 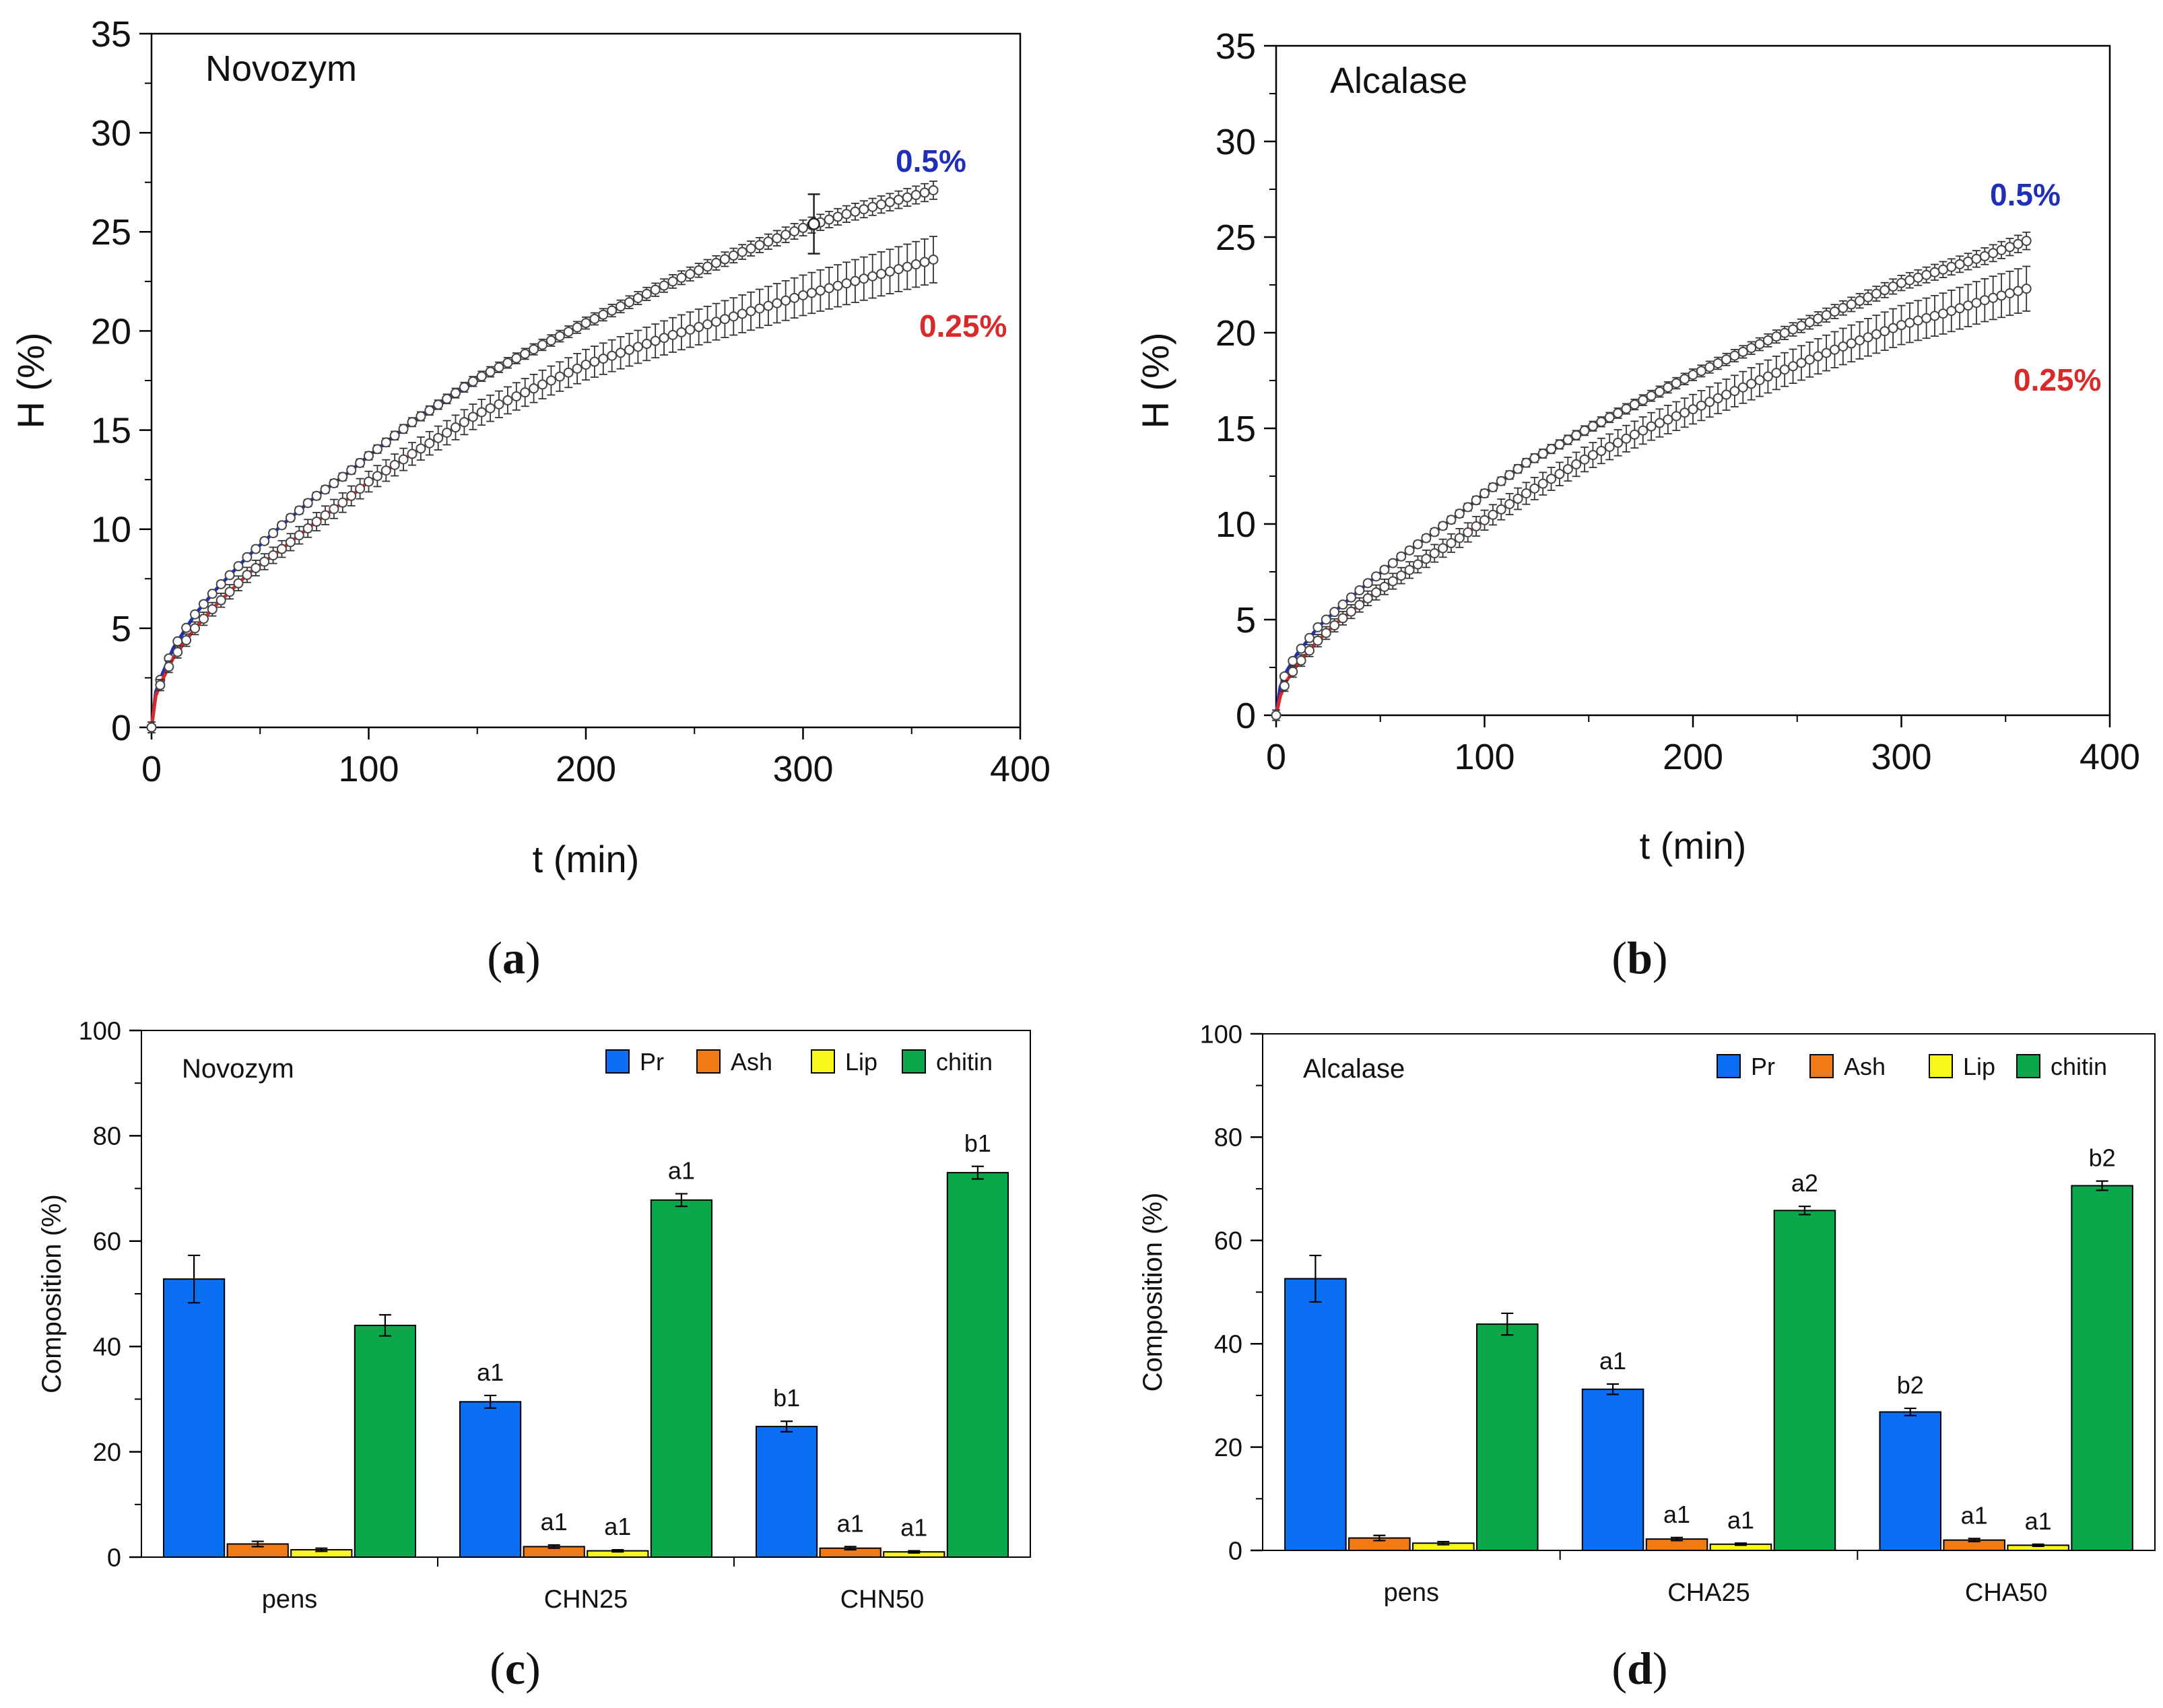 I want to click on bar-chitin-pens, so click(x=1507, y=1437).